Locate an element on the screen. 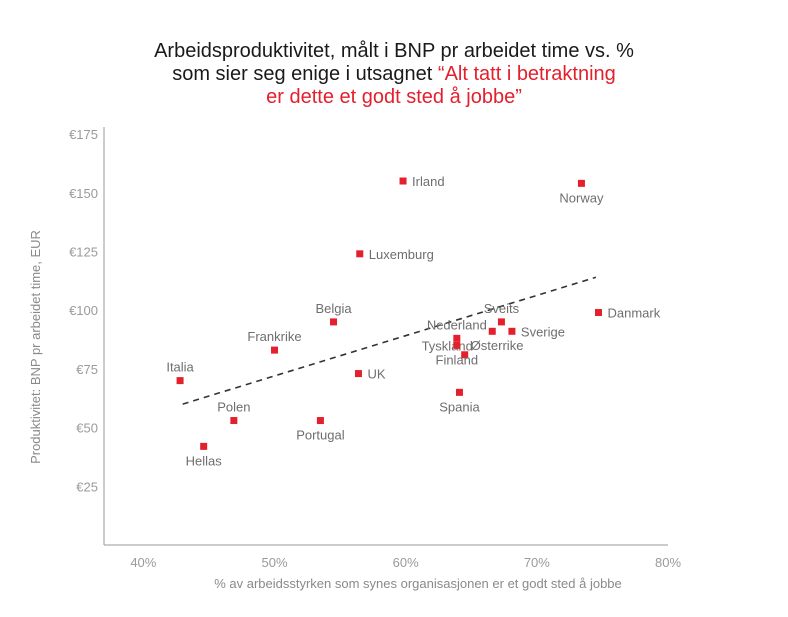  data-point-label: Belgia is located at coordinates (333, 308).